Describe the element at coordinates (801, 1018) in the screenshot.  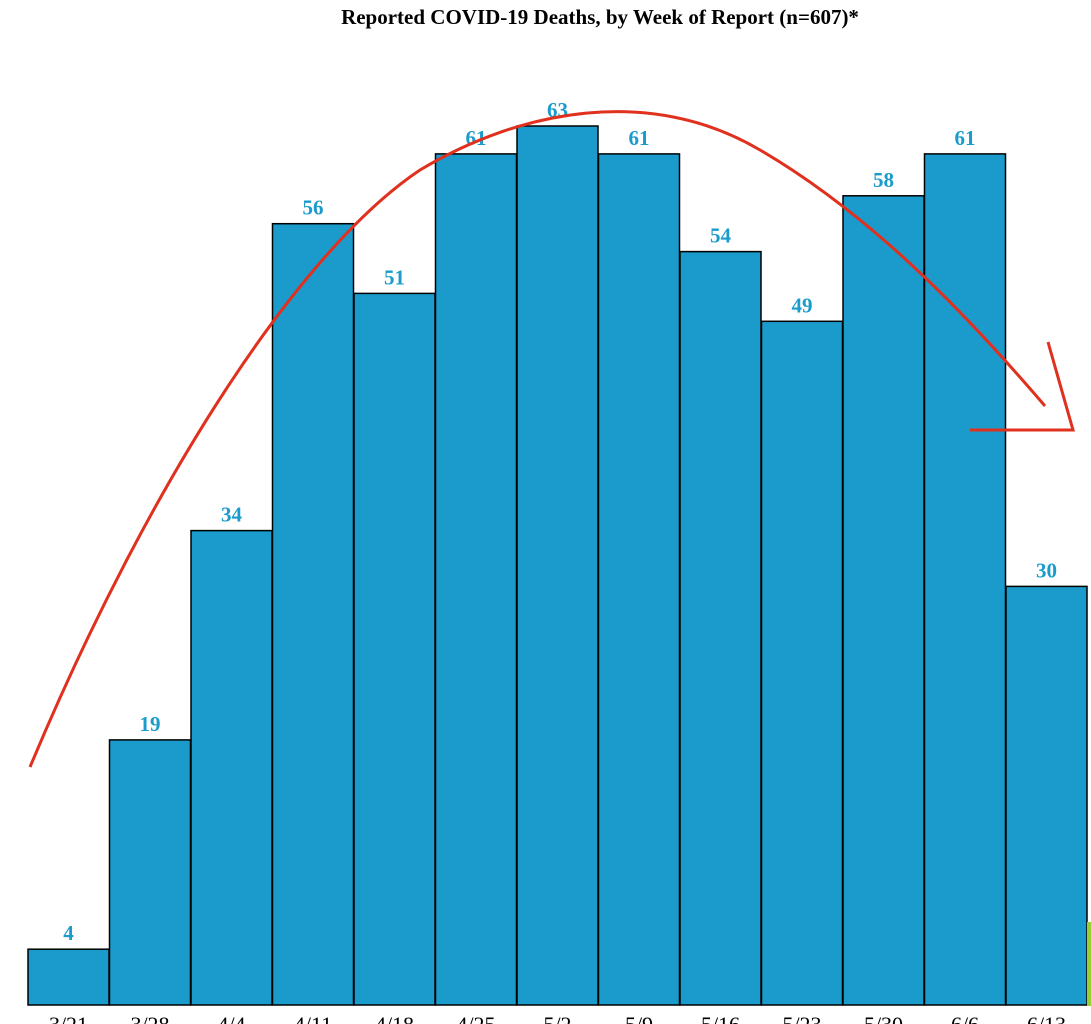
I see `x-tick-5-23: 5/23` at that location.